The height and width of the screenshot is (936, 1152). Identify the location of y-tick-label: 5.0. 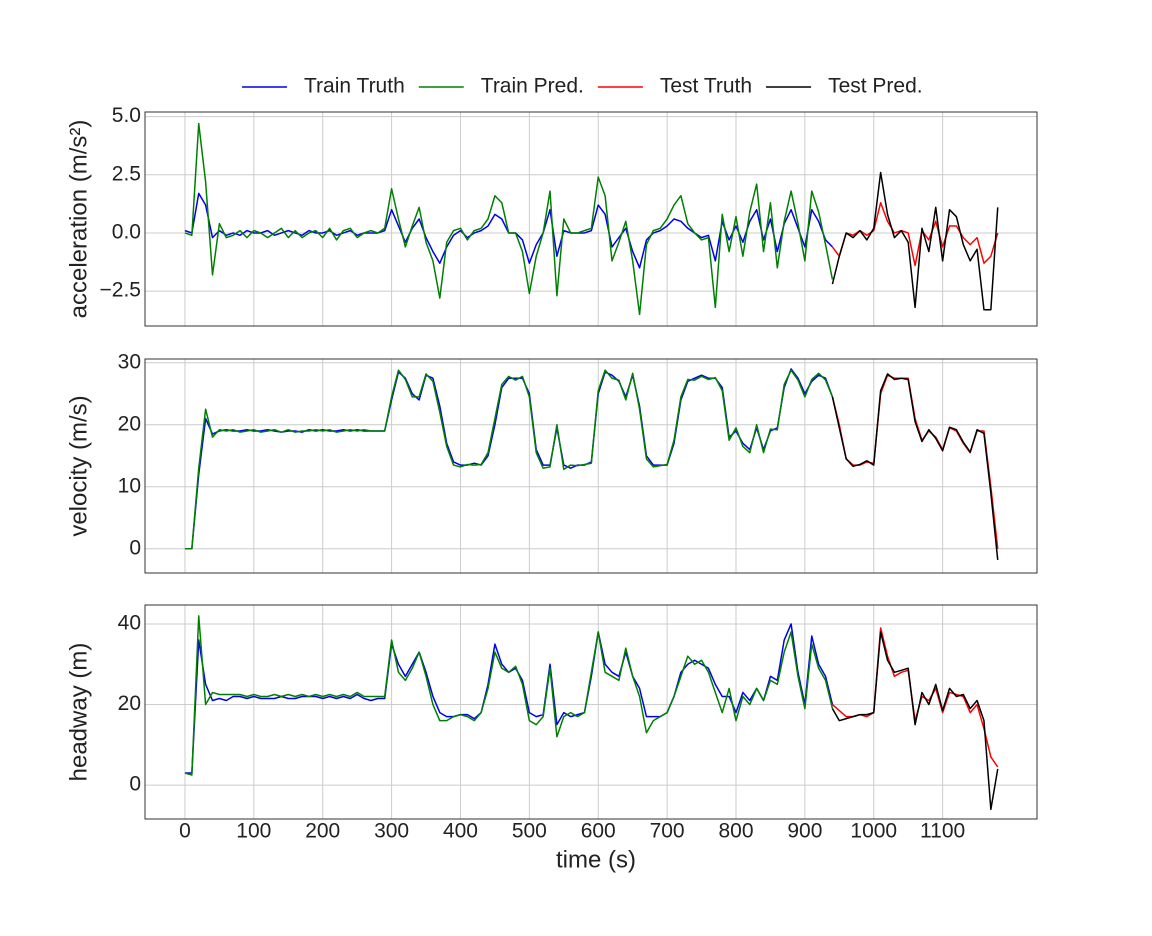
(126, 115).